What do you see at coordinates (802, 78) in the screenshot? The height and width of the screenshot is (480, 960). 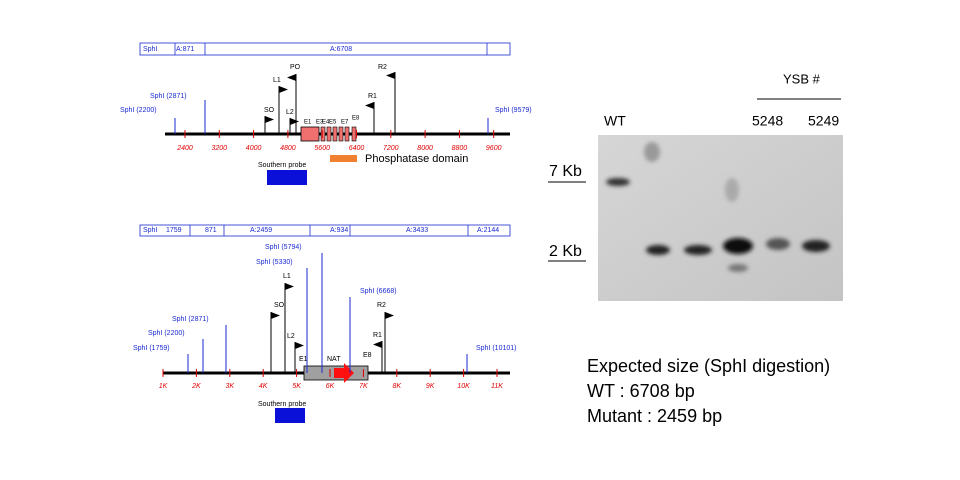 I see `group-label: YSB #` at bounding box center [802, 78].